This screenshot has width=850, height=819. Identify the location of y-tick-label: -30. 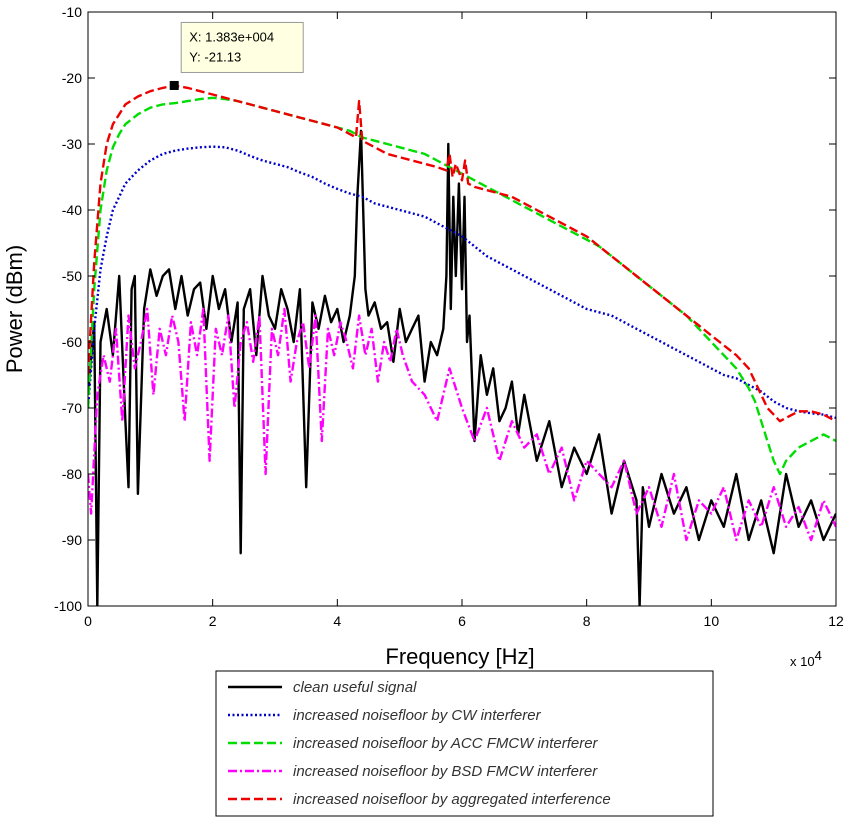
(72, 144).